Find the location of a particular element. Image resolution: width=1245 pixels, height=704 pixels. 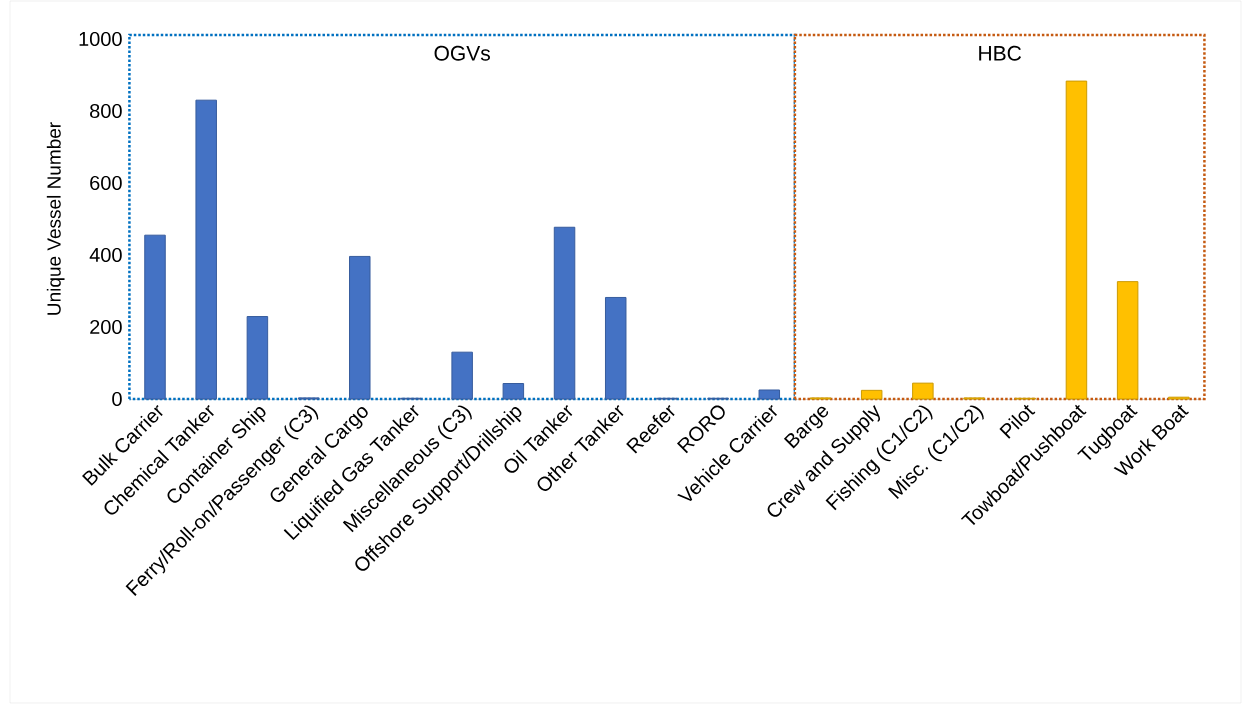

y-tick-label: 800 is located at coordinates (106, 111).